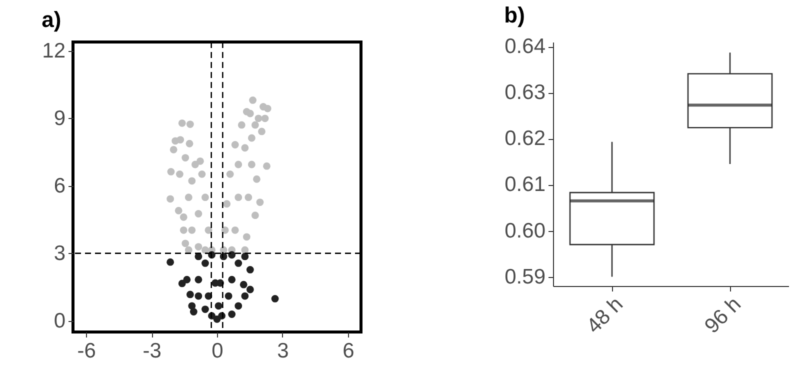 The image size is (800, 369). What do you see at coordinates (605, 315) in the screenshot?
I see `x-tick-label: 48 h` at bounding box center [605, 315].